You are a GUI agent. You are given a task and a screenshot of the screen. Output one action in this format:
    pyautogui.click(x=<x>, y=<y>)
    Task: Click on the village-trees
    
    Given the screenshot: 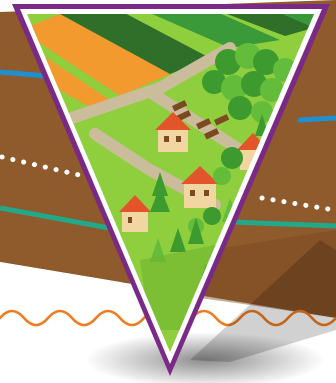 What is the action you would take?
    pyautogui.click(x=215, y=190)
    